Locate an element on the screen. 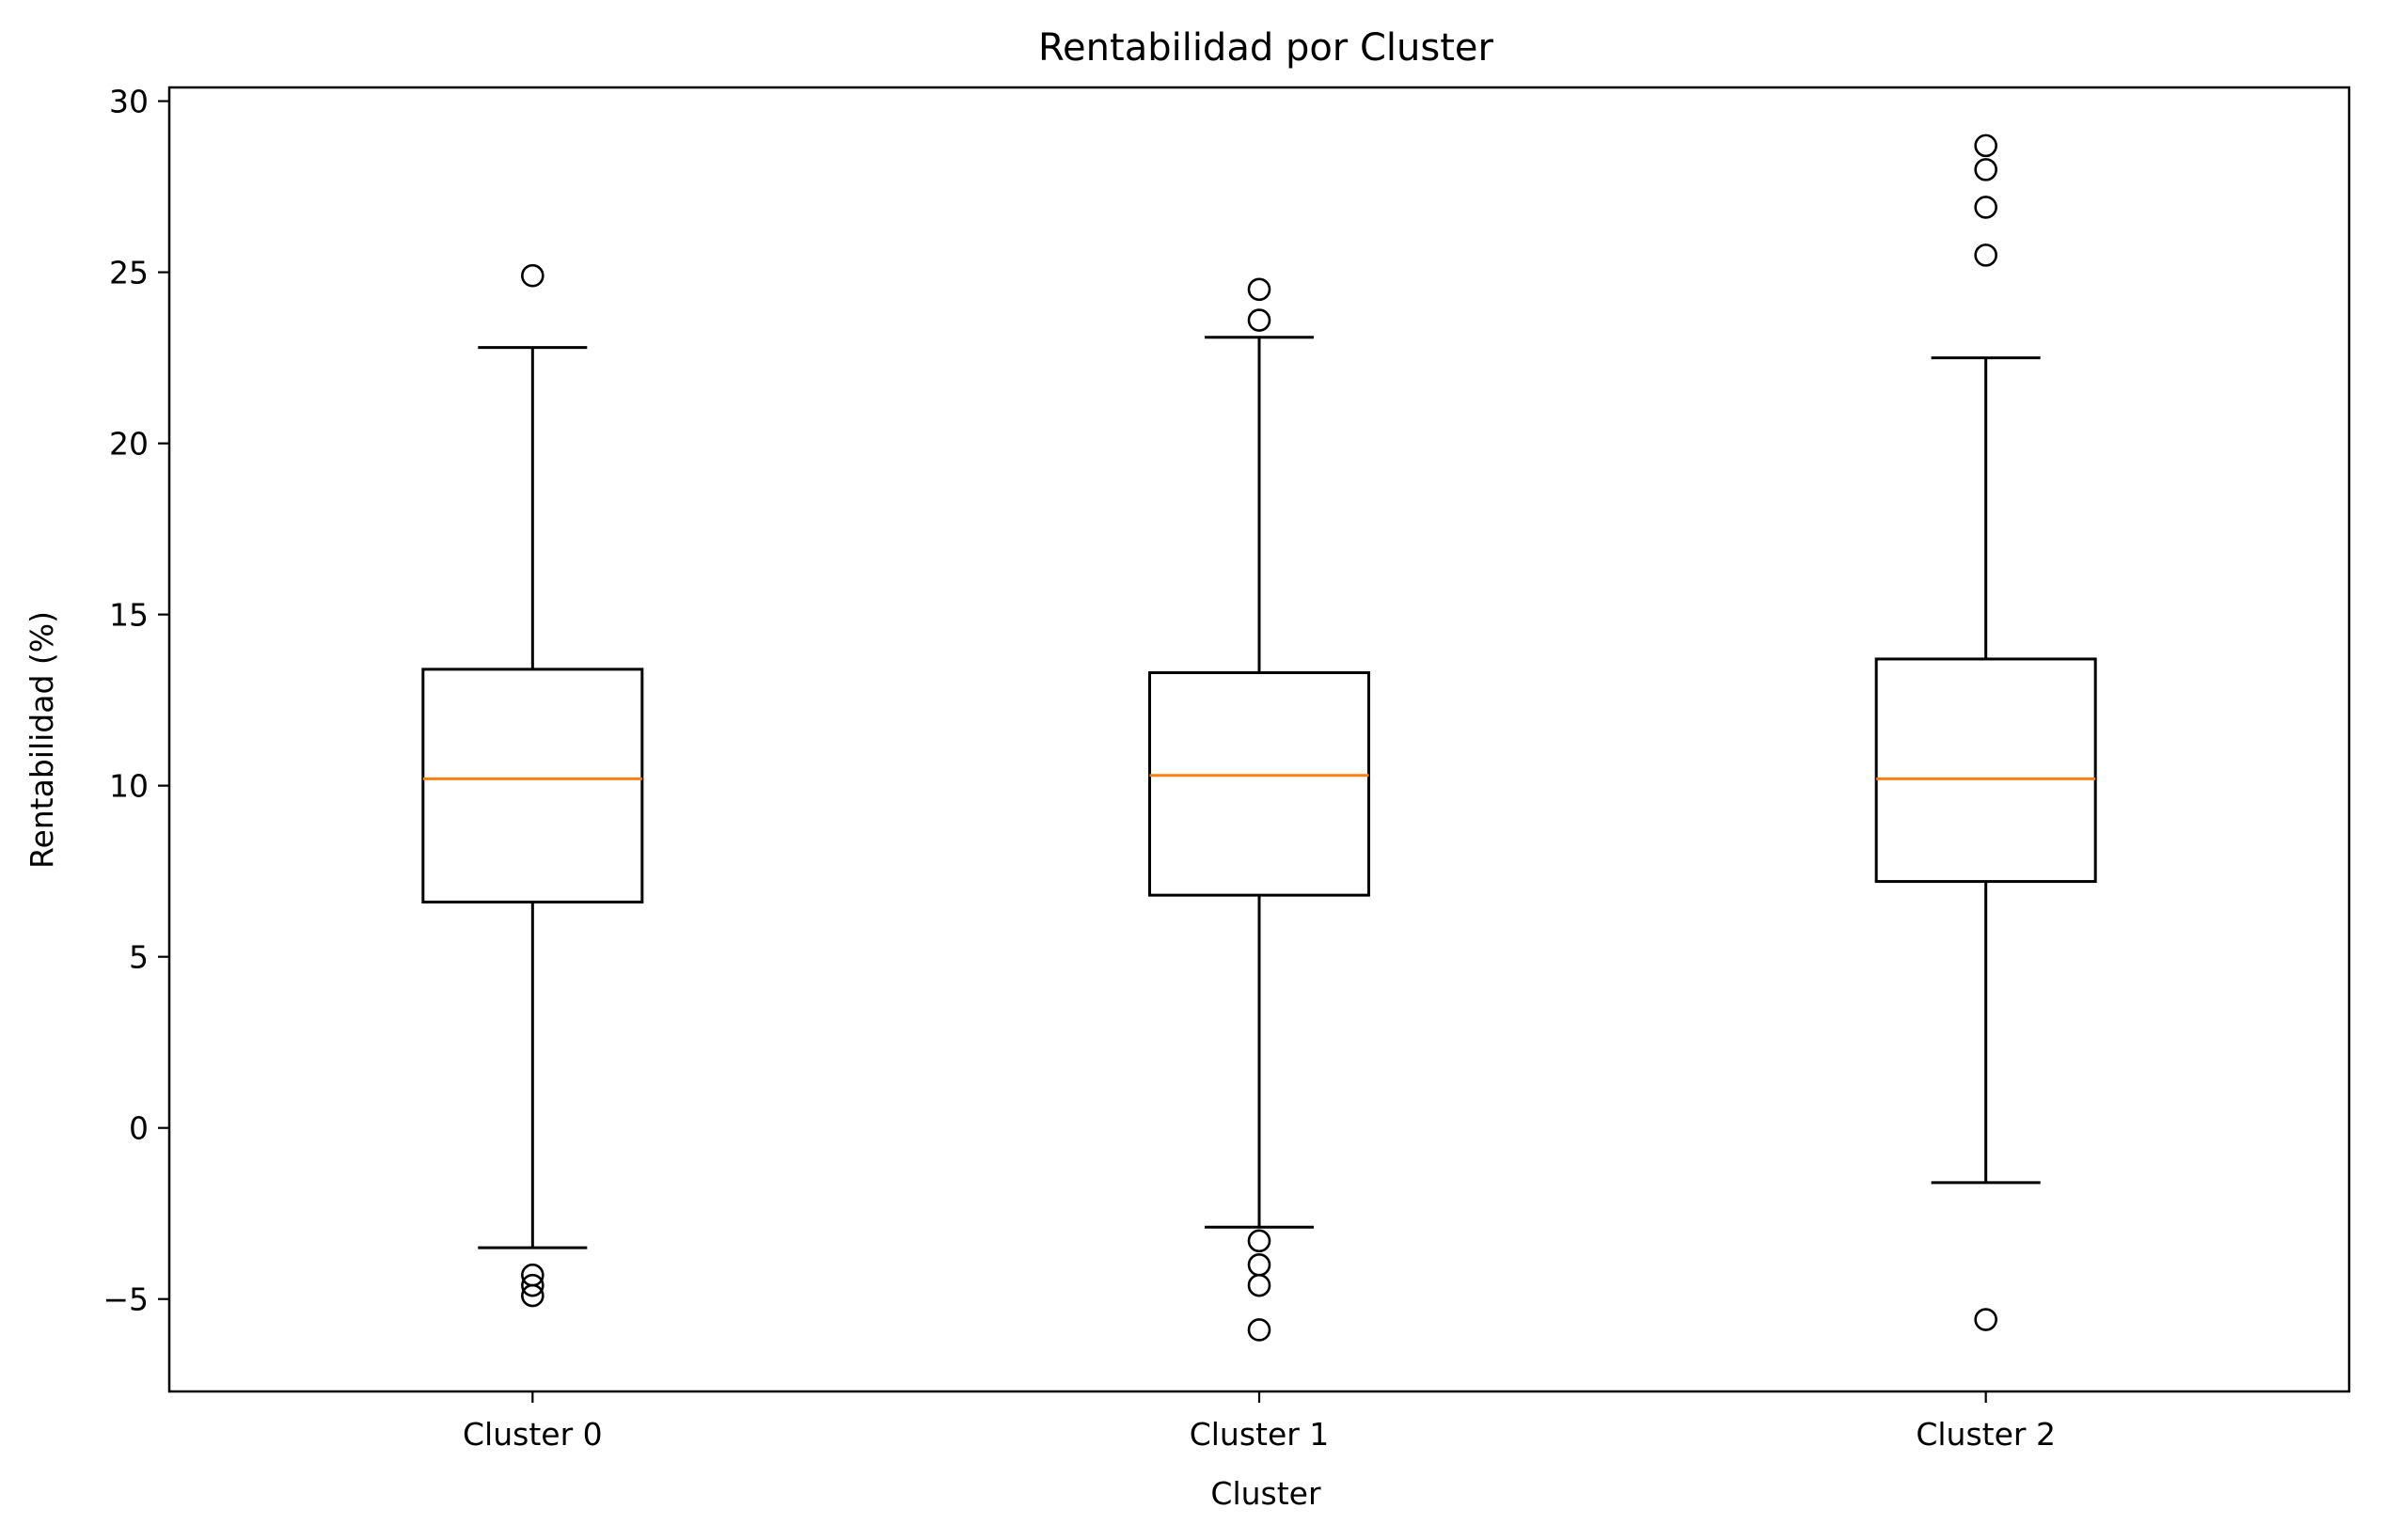 This screenshot has height=1540, width=2383. x-tick-label: Cluster 2 is located at coordinates (1986, 1435).